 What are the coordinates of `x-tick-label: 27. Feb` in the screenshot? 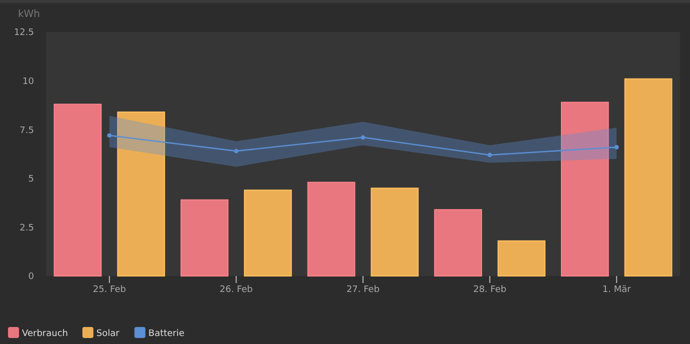 It's located at (363, 290).